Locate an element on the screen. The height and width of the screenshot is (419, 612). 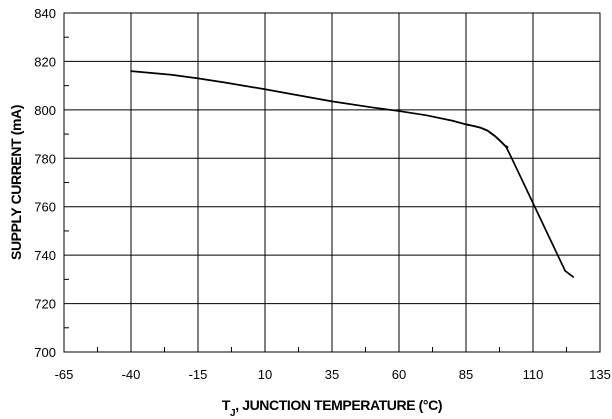
y-axis-title: SUPPLY CURRENT (mA) is located at coordinates (16, 182).